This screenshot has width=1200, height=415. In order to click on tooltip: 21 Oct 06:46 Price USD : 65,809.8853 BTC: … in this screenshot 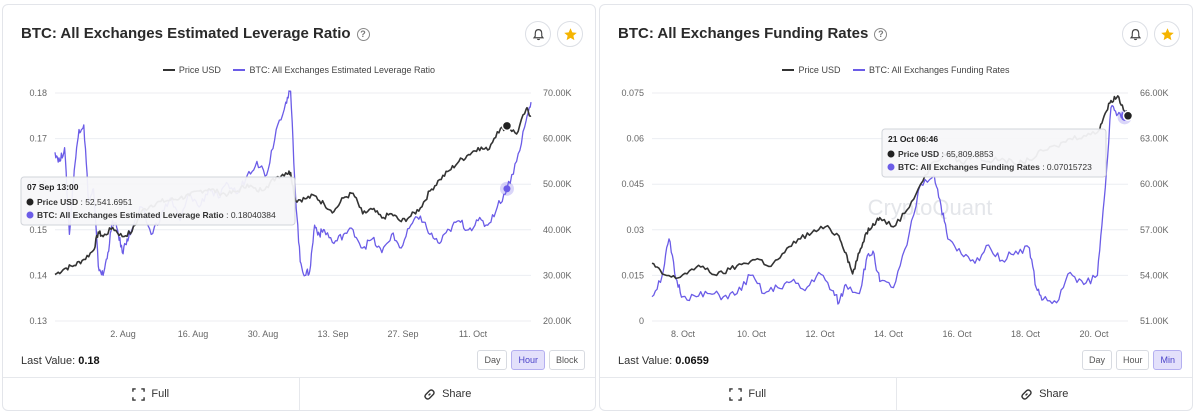, I will do `click(994, 153)`.